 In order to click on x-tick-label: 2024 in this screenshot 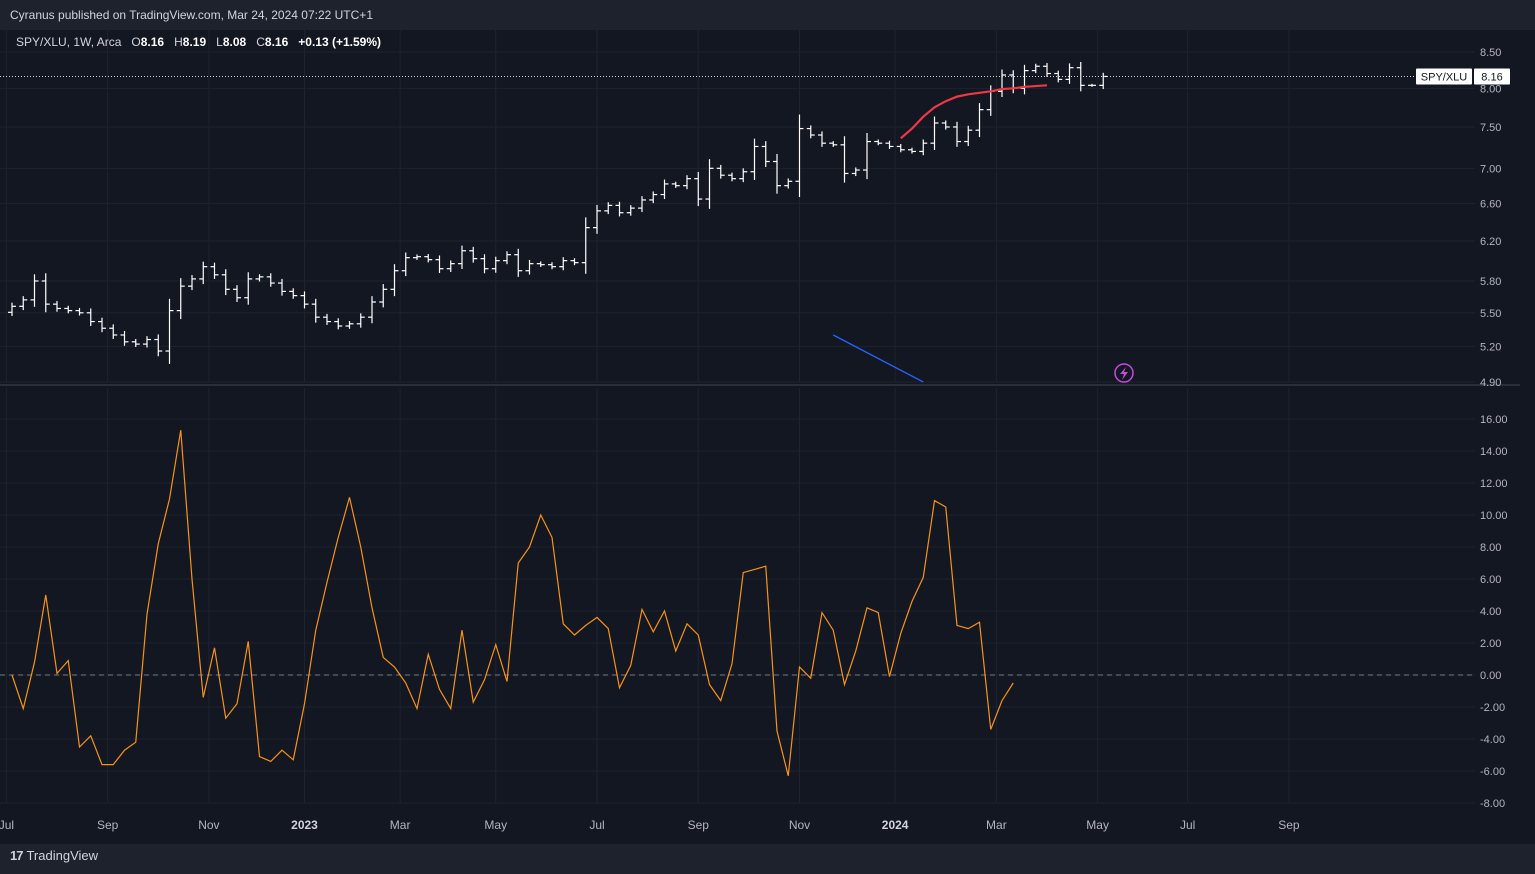, I will do `click(895, 825)`.